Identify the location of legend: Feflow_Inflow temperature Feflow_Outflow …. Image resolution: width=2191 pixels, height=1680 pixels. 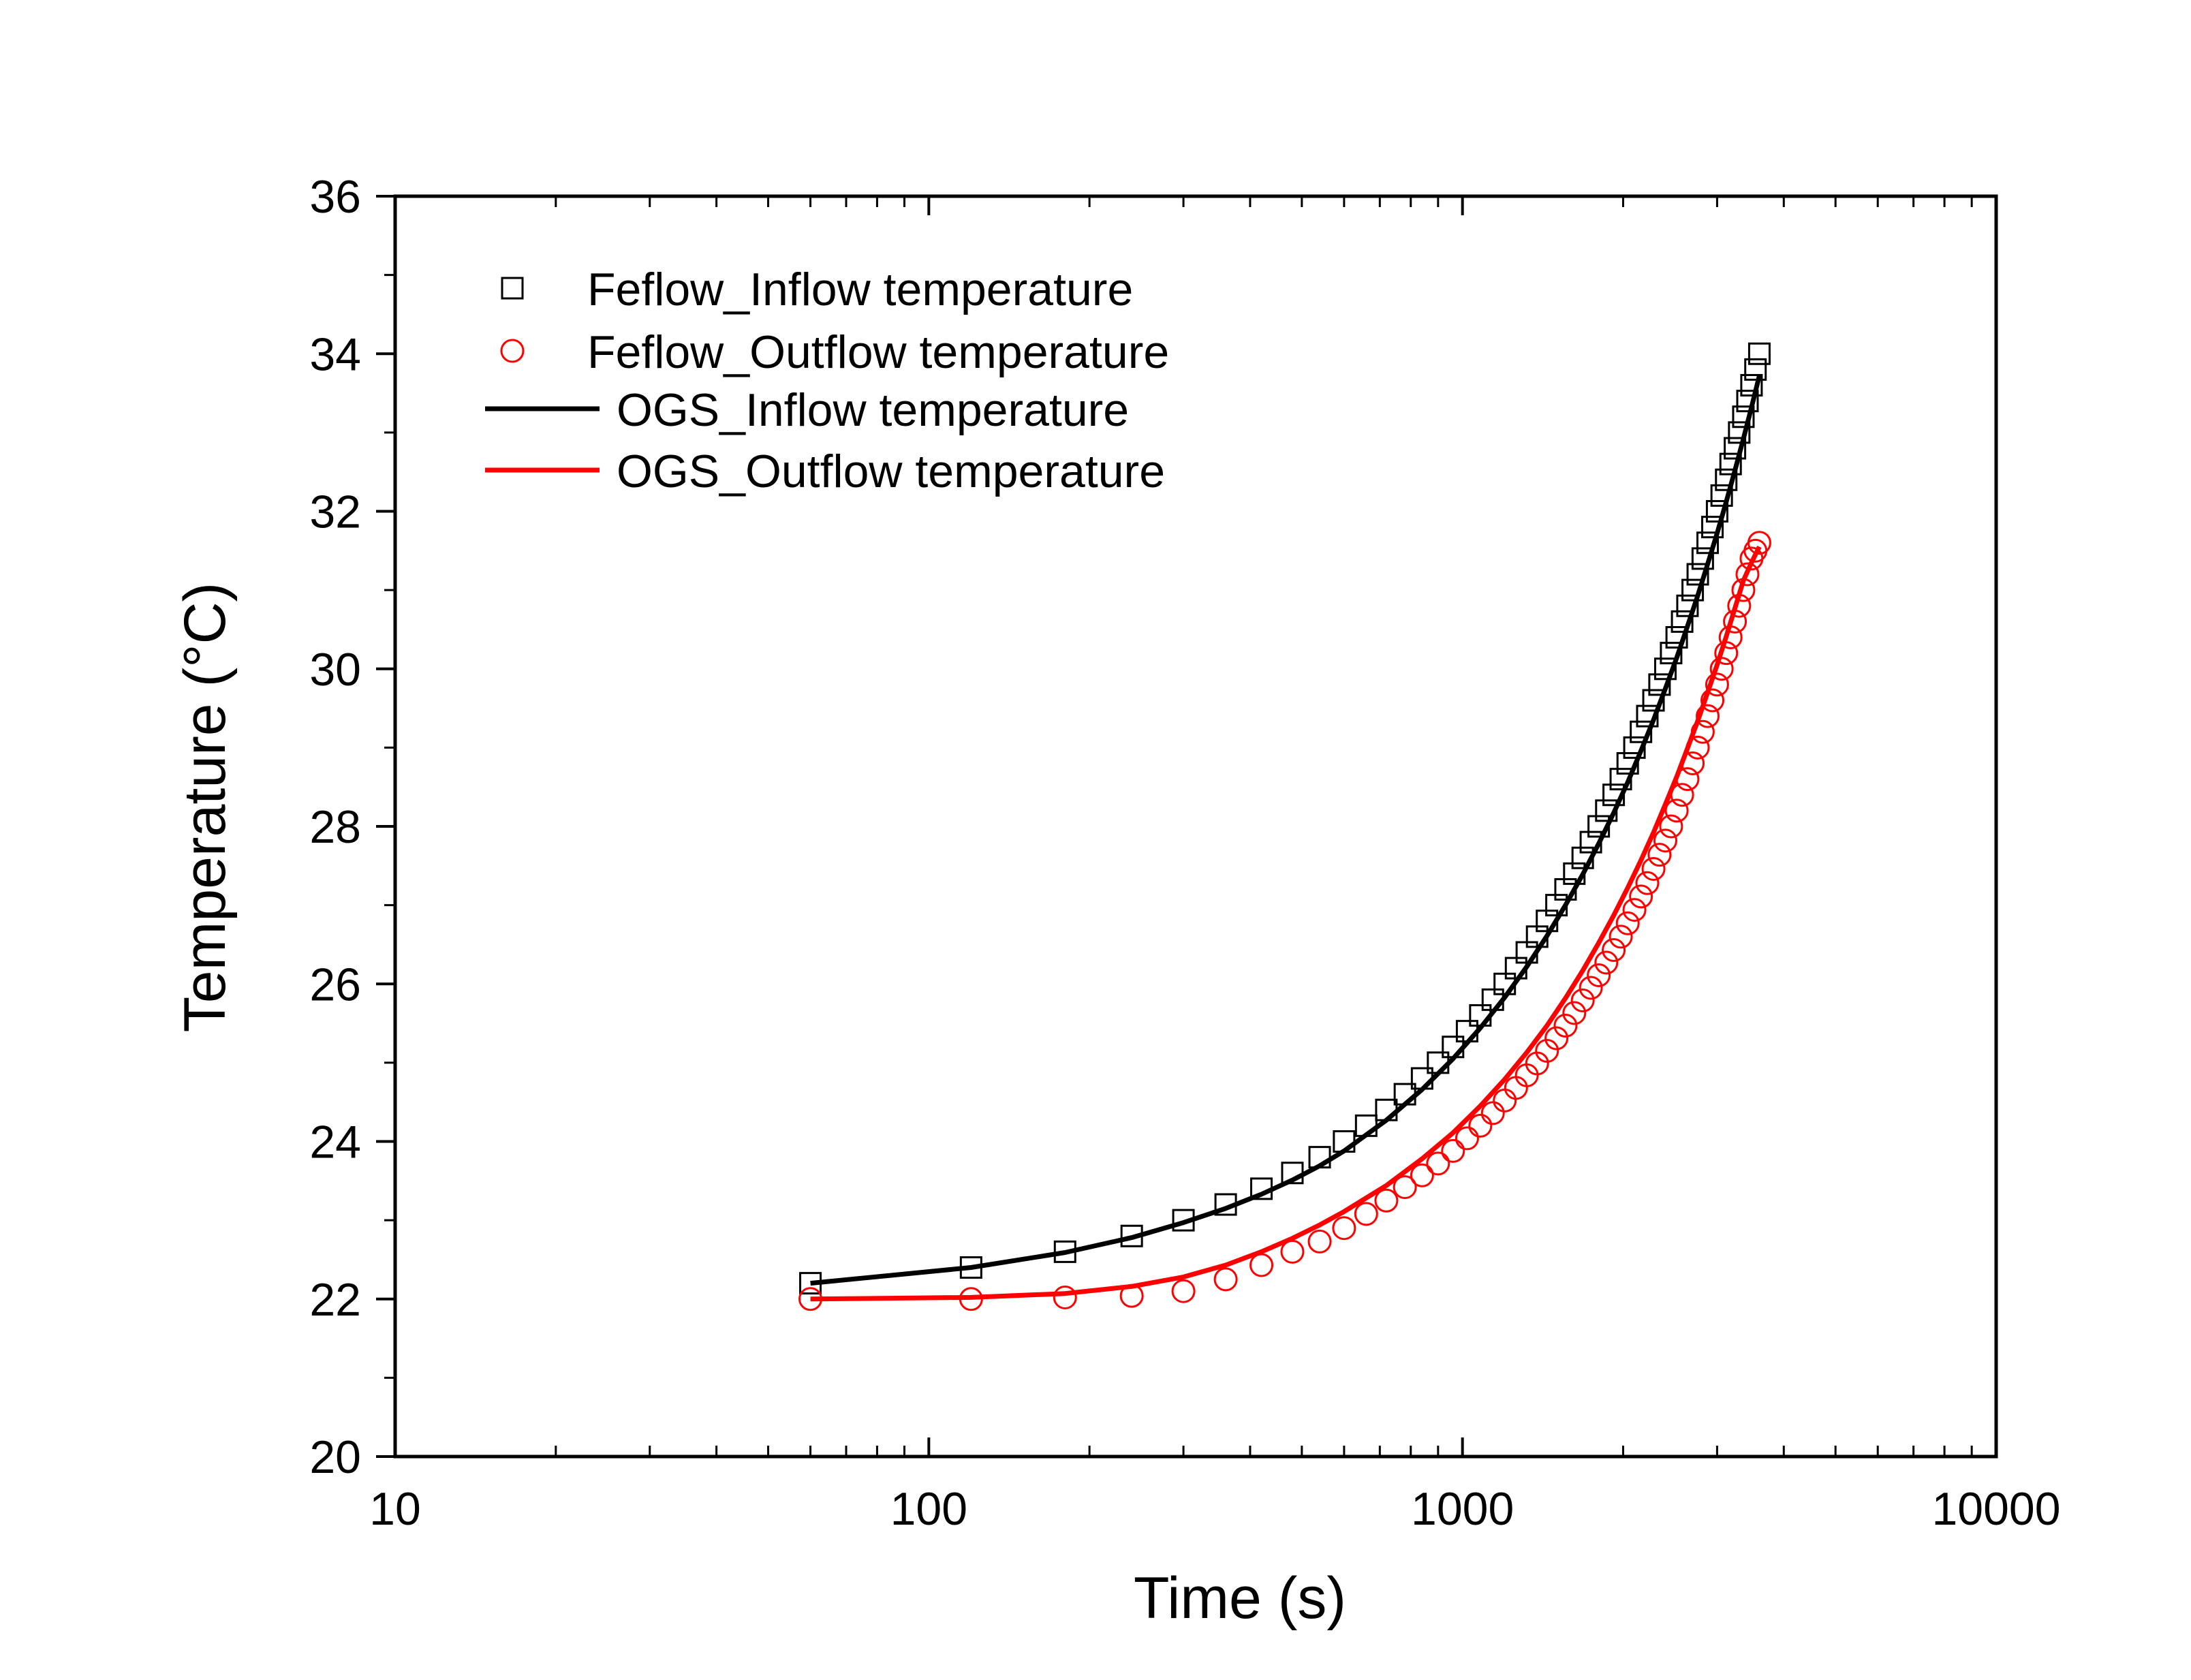
(827, 380).